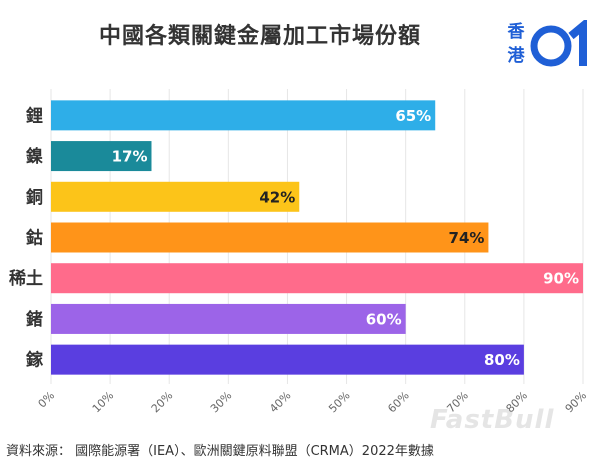  What do you see at coordinates (220, 451) in the screenshot?
I see `source-note: 資料來源： 國際能源署（IEA）、歐洲關鍵原料聯盟（CRMA）2022年數據` at bounding box center [220, 451].